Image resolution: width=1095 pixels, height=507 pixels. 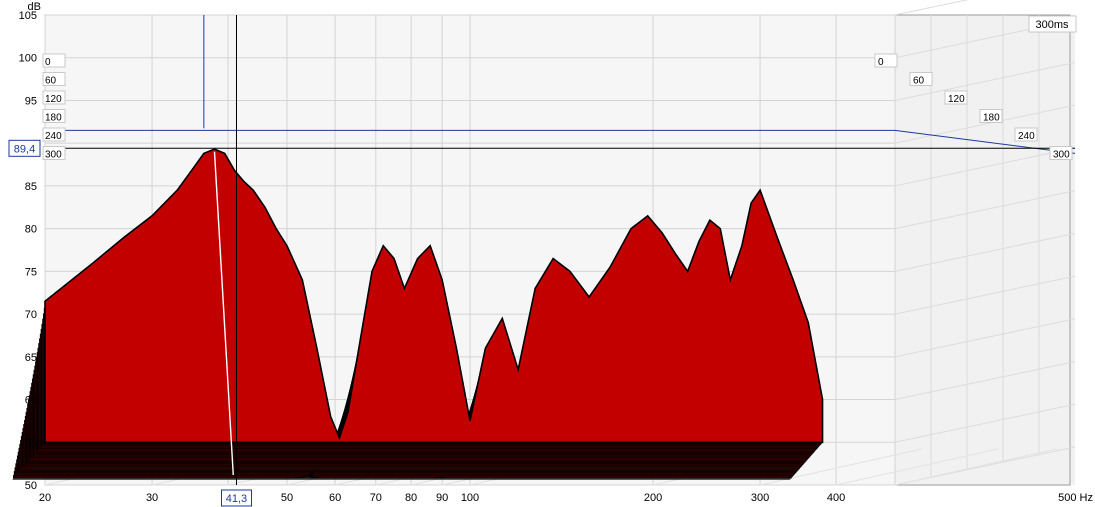 I want to click on cursor-trace, so click(x=223, y=313).